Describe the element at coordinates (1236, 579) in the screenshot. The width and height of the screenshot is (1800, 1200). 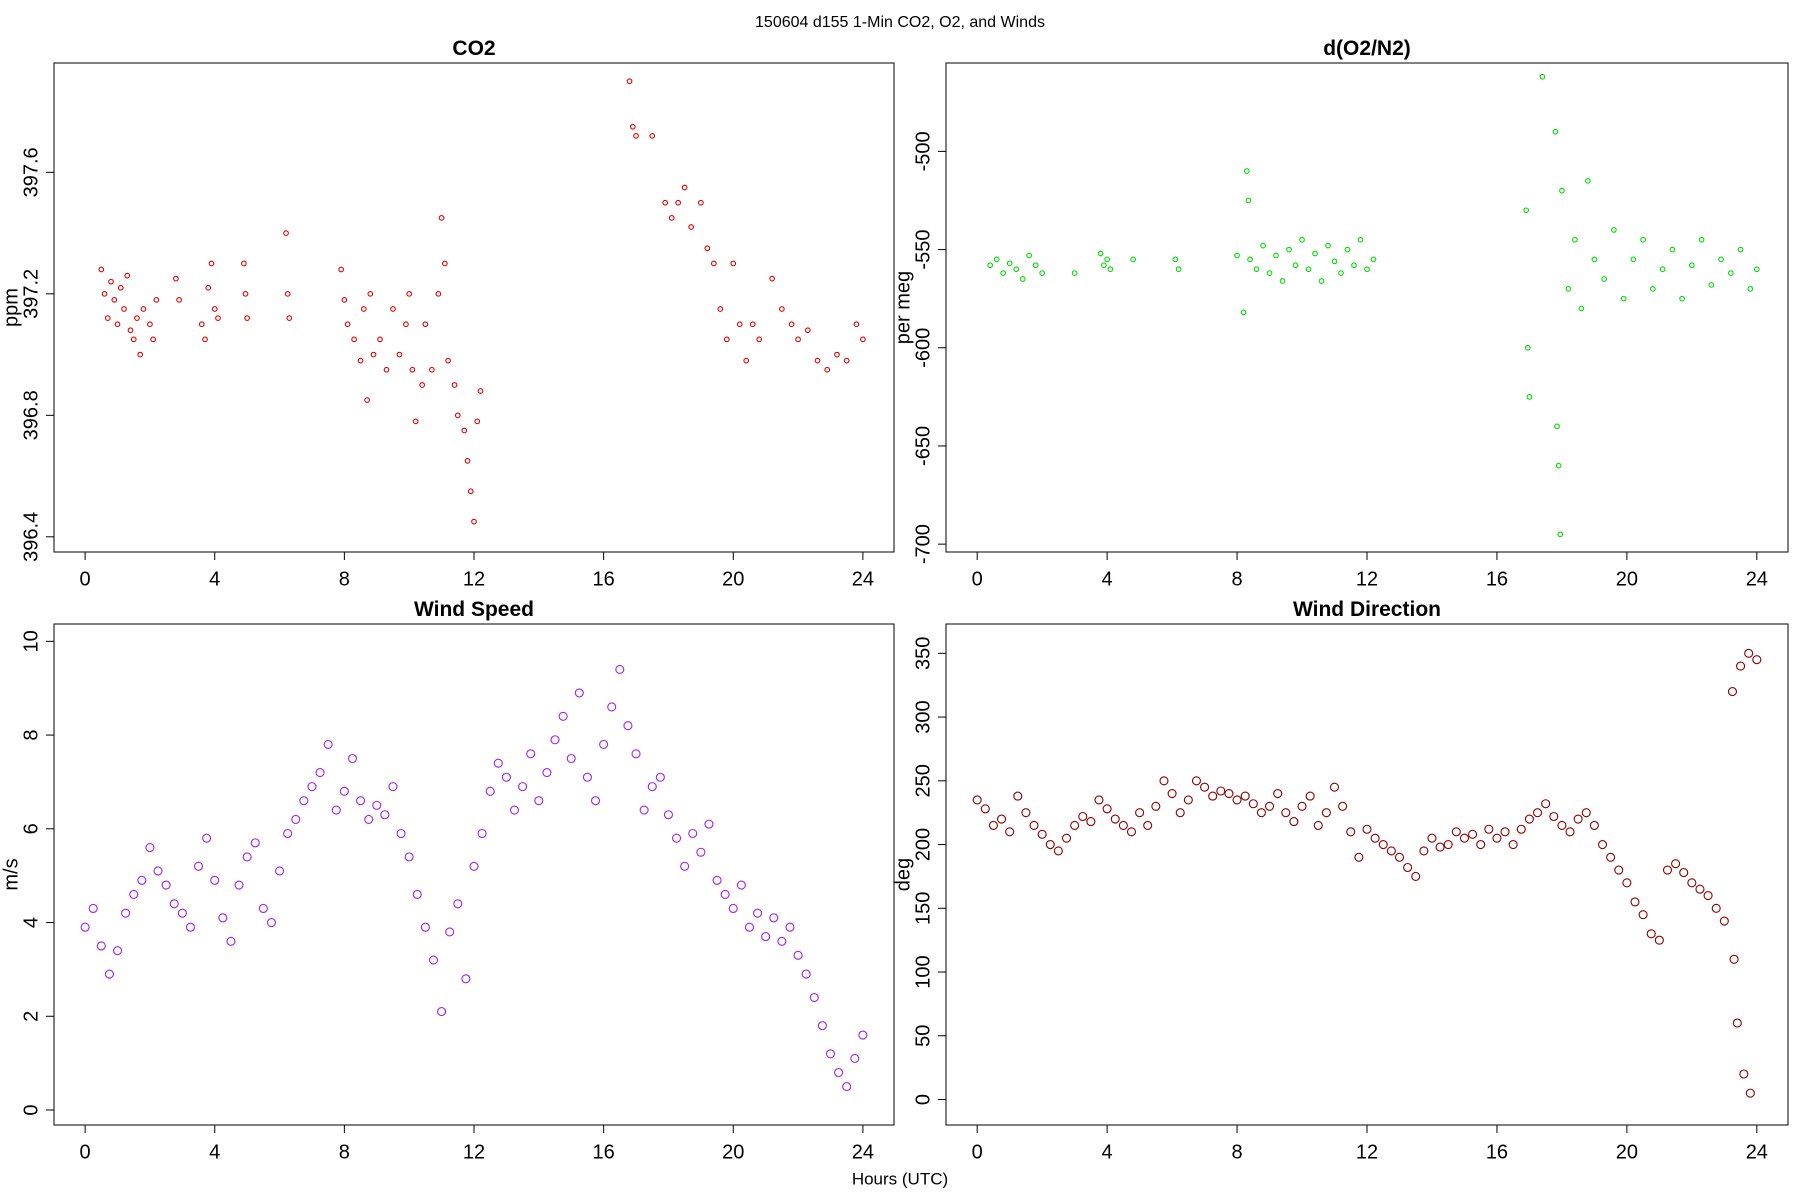
I see `x-tick-label: 8` at that location.